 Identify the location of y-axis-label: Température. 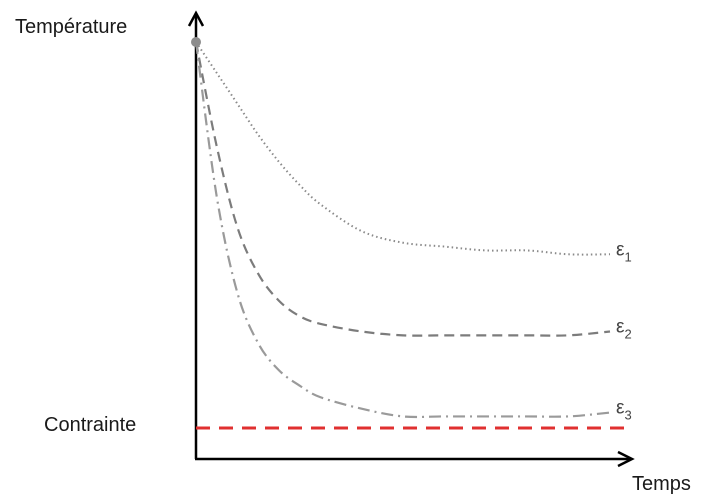
(71, 27).